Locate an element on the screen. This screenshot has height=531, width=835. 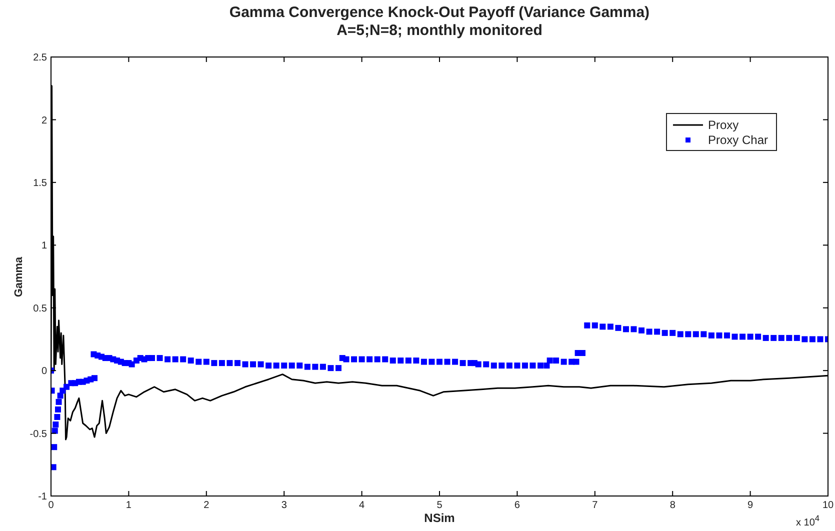
y-tick-label: -1 is located at coordinates (43, 497).